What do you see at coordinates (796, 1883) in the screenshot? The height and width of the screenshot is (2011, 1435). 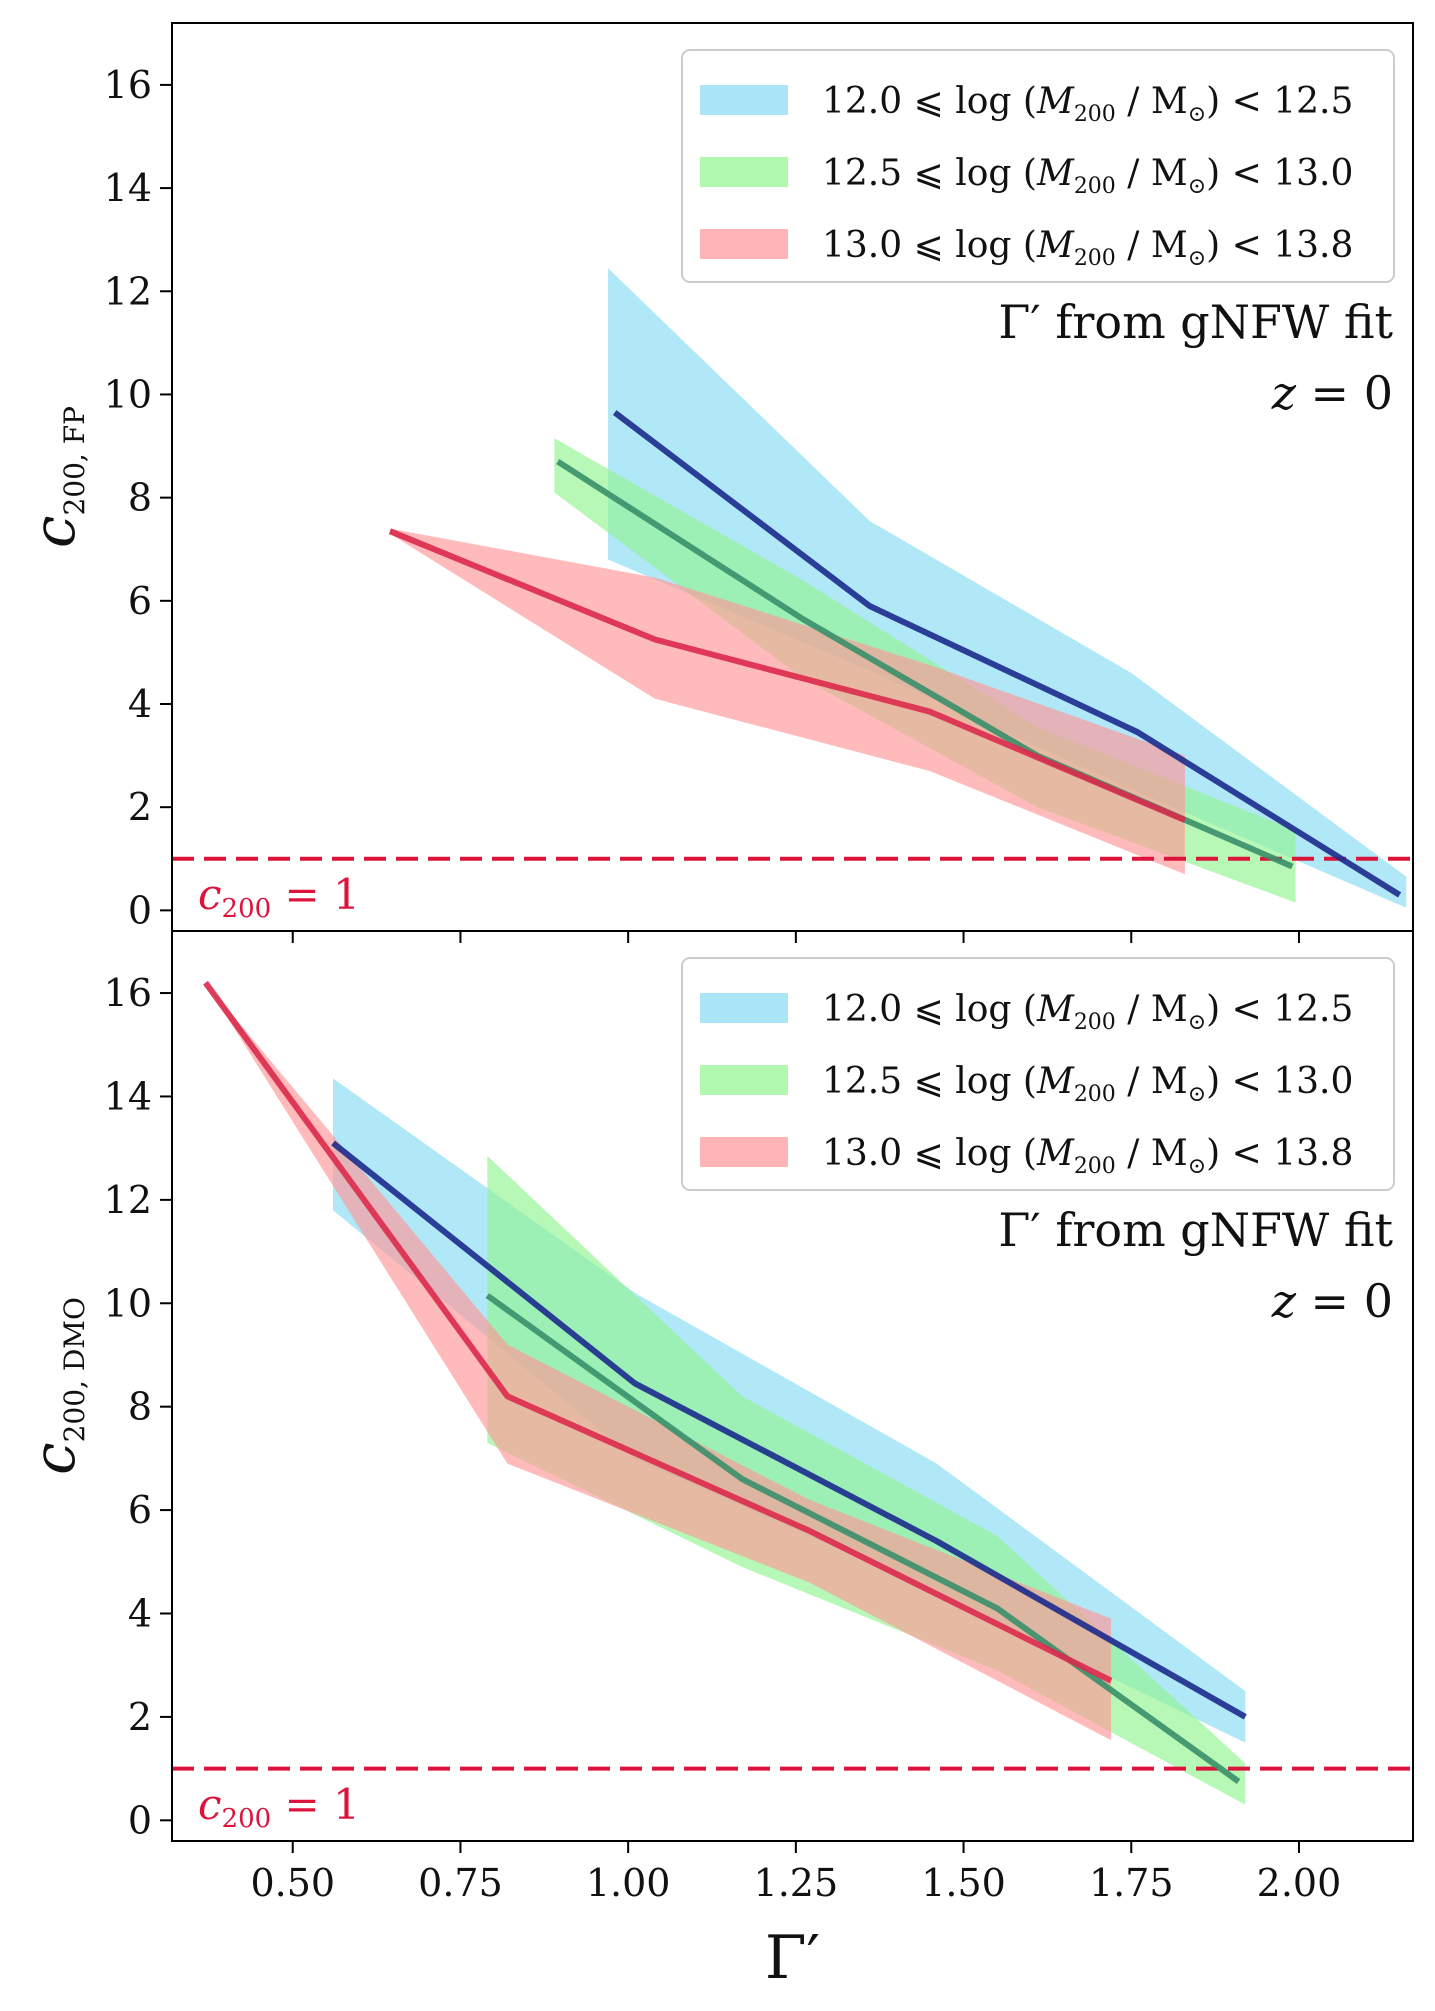 I see `x-tick-label: 1.25` at bounding box center [796, 1883].